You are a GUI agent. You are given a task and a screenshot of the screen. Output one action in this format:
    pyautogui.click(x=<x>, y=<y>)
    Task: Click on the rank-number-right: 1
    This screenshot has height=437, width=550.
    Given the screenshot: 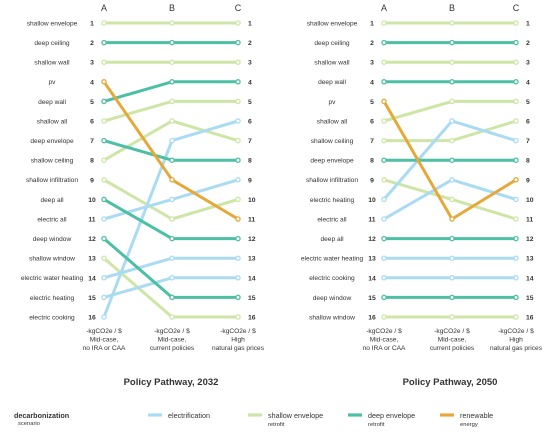 What is the action you would take?
    pyautogui.click(x=250, y=24)
    